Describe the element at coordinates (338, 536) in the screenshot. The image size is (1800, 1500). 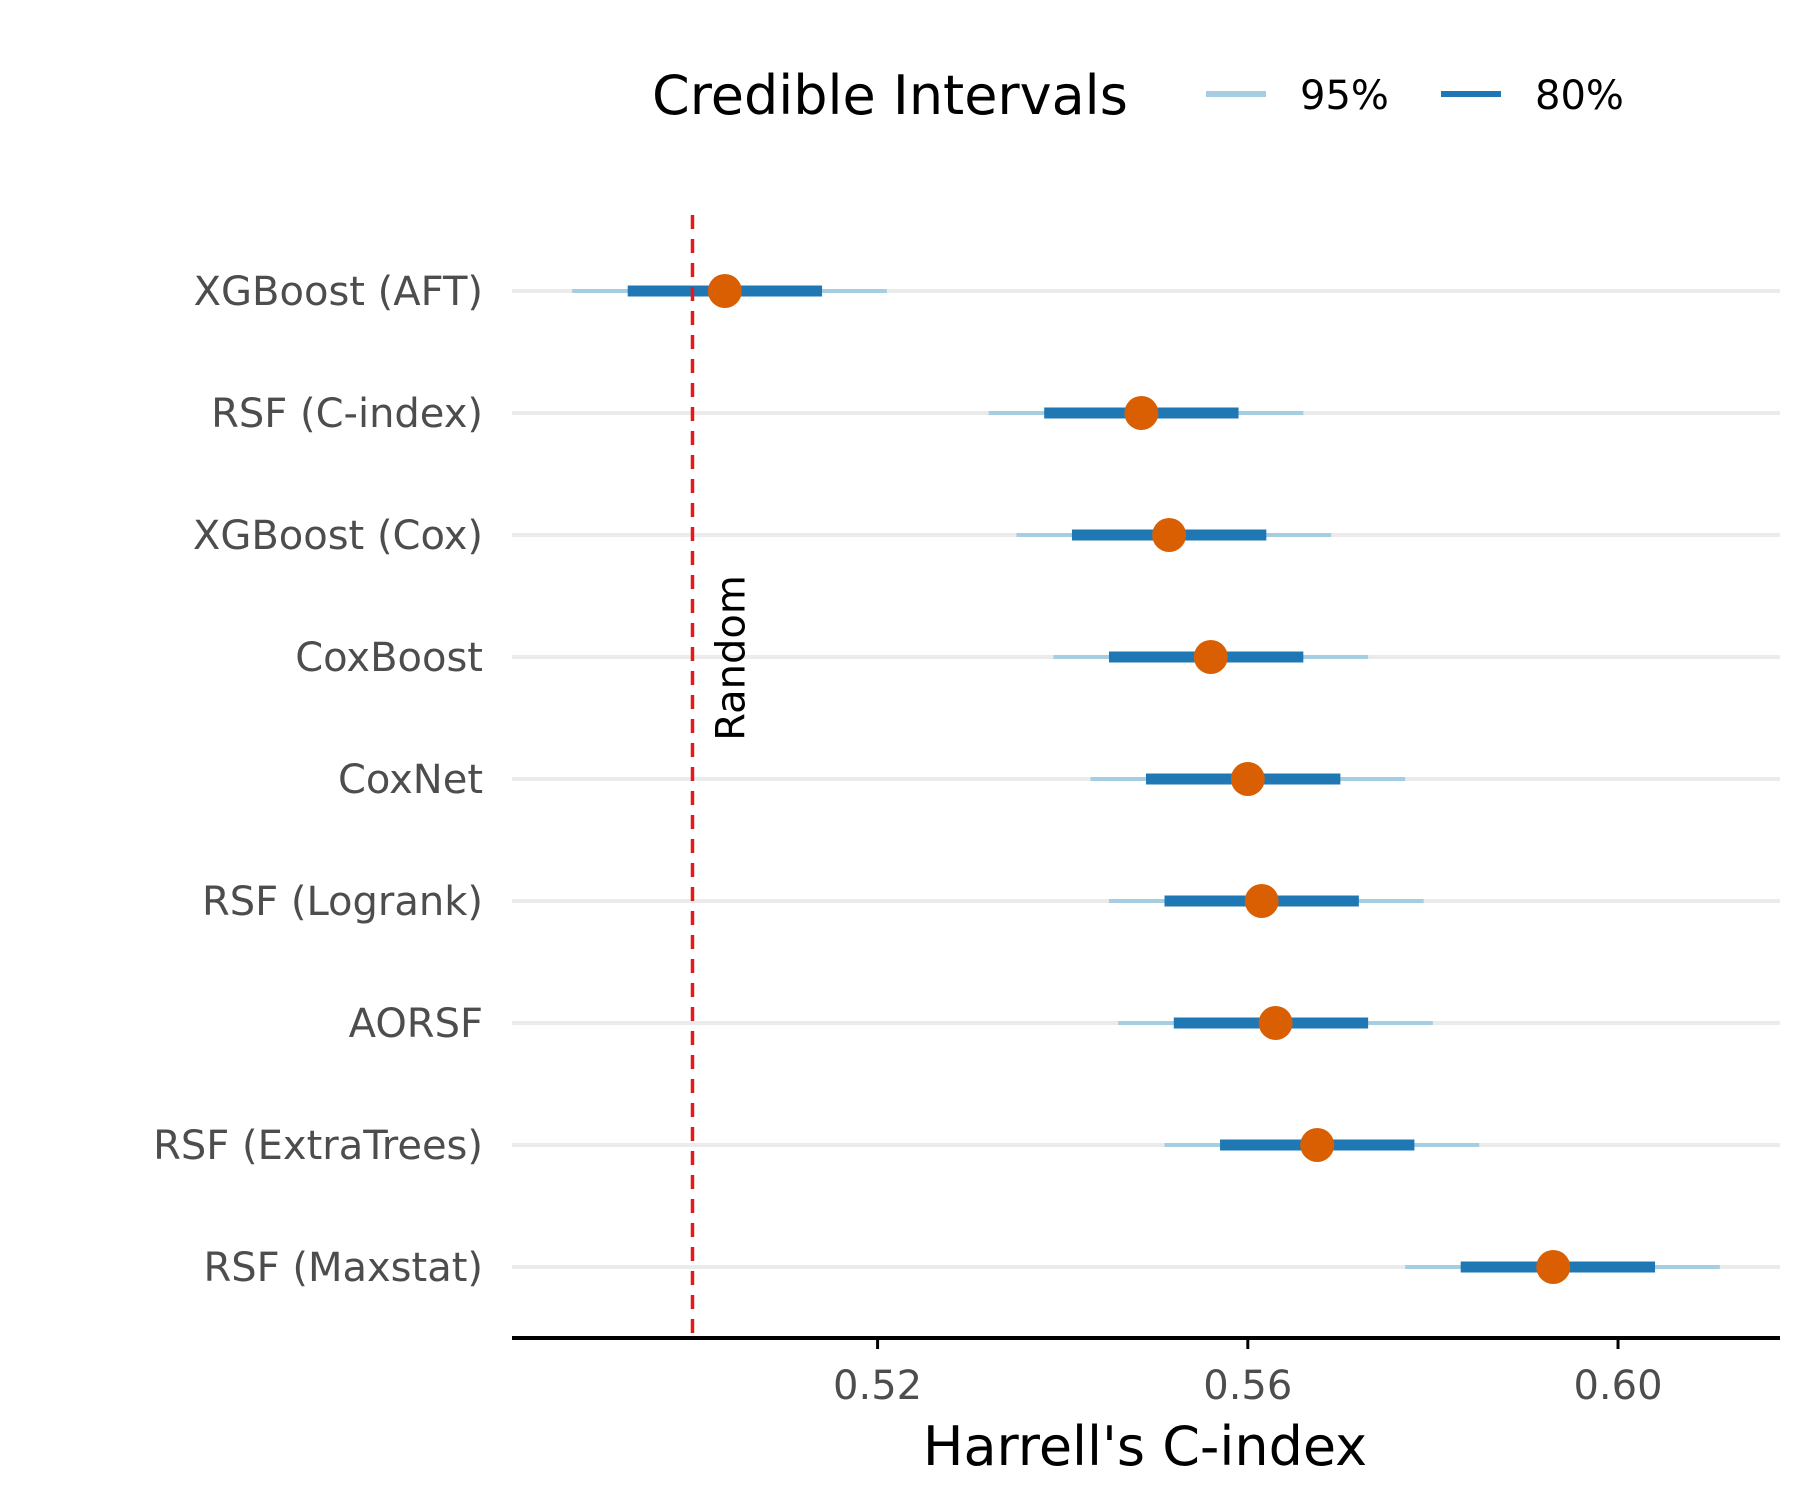
I see `category-label: XGBoost (Cox)` at that location.